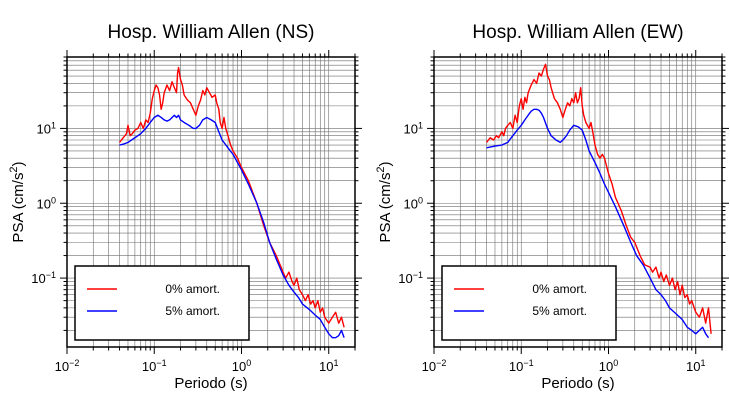 This screenshot has width=730, height=400. Describe the element at coordinates (577, 32) in the screenshot. I see `chart-title: Hosp. William Allen (EW)` at that location.